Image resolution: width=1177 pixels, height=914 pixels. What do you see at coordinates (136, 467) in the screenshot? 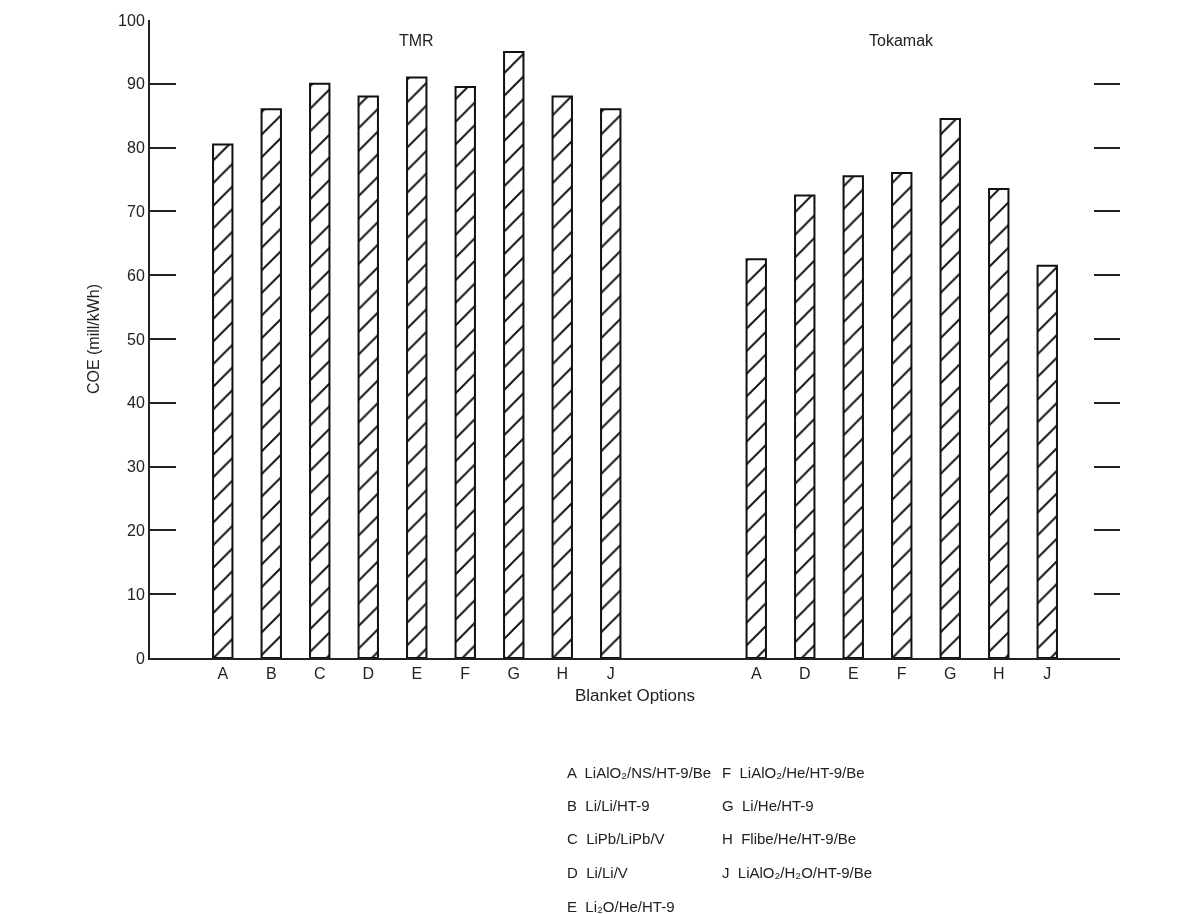
I see `y-tick-label: 30` at bounding box center [136, 467].